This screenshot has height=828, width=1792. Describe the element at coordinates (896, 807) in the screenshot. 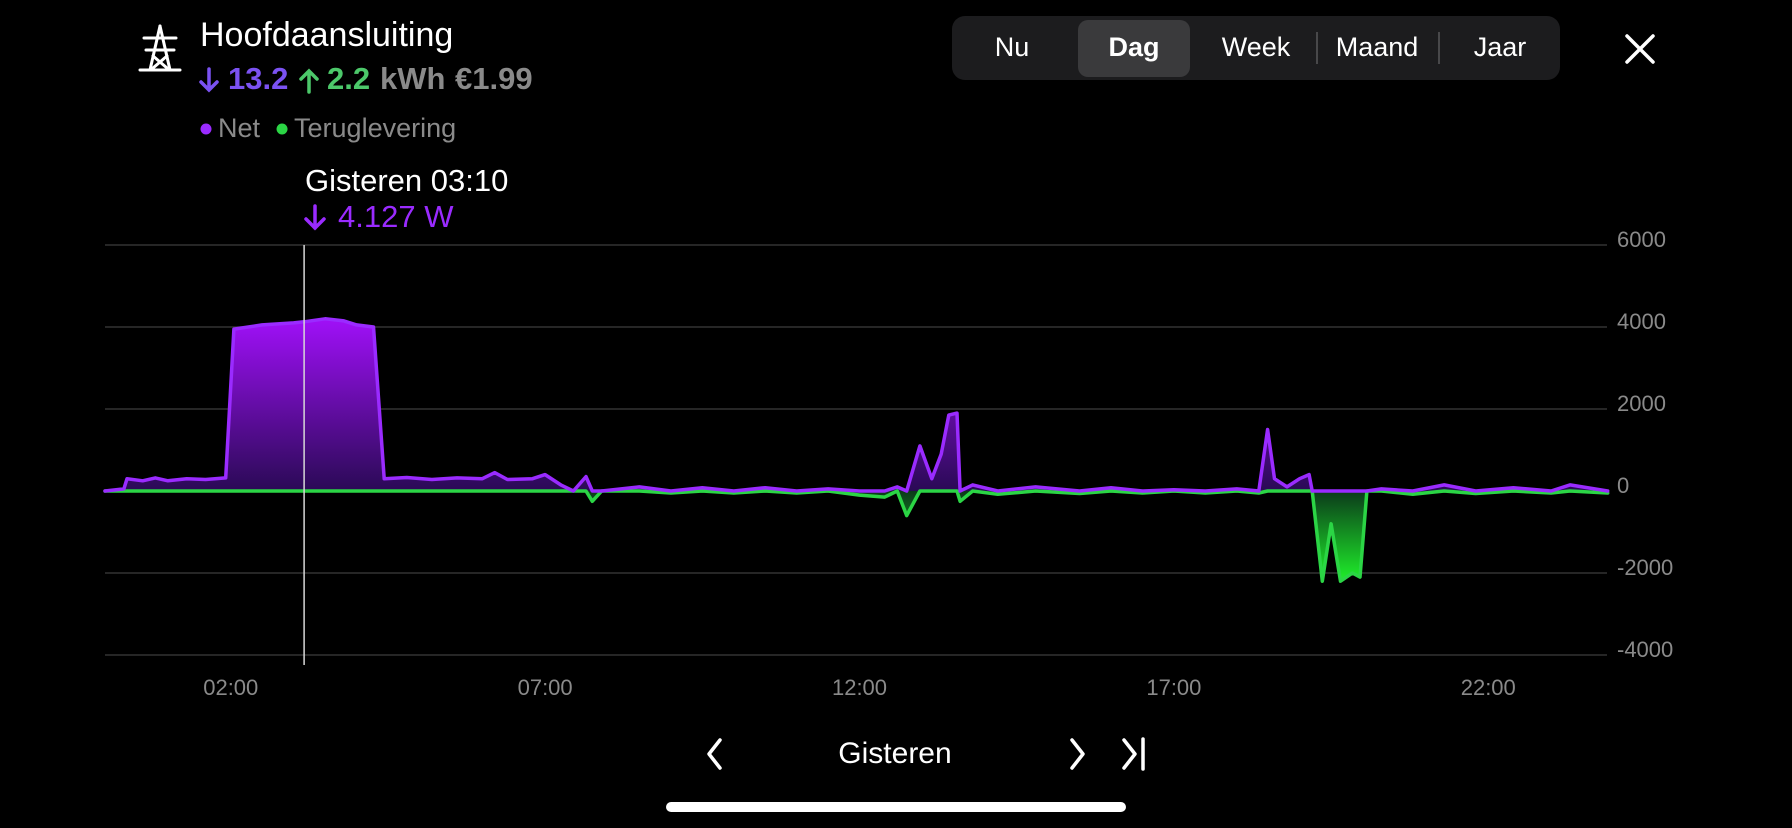

I see `home-indicator` at that location.